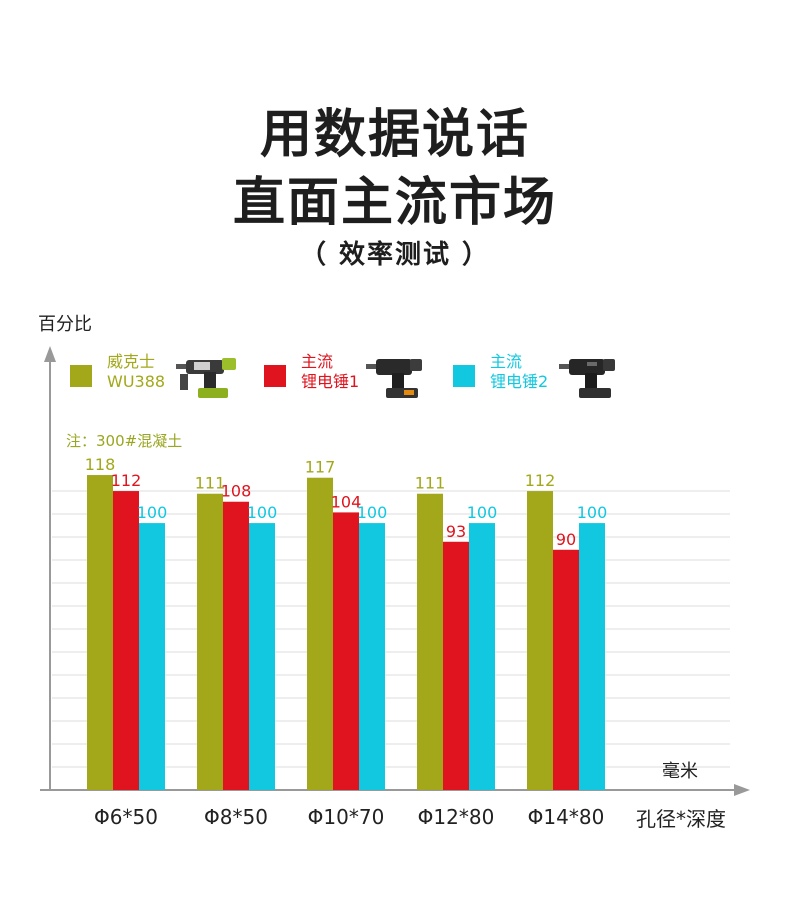 This screenshot has height=903, width=790. What do you see at coordinates (566, 817) in the screenshot?
I see `x-tick-label: Φ14*80` at bounding box center [566, 817].